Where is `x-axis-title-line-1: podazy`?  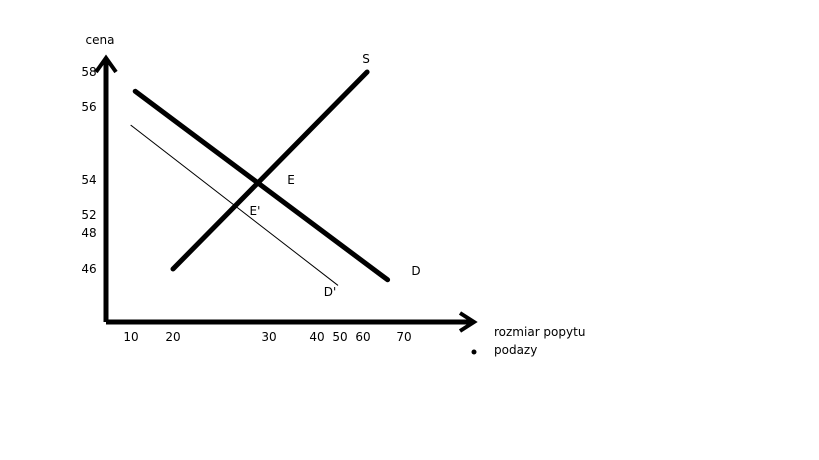
x-axis-title-line-1: podazy is located at coordinates (515, 350).